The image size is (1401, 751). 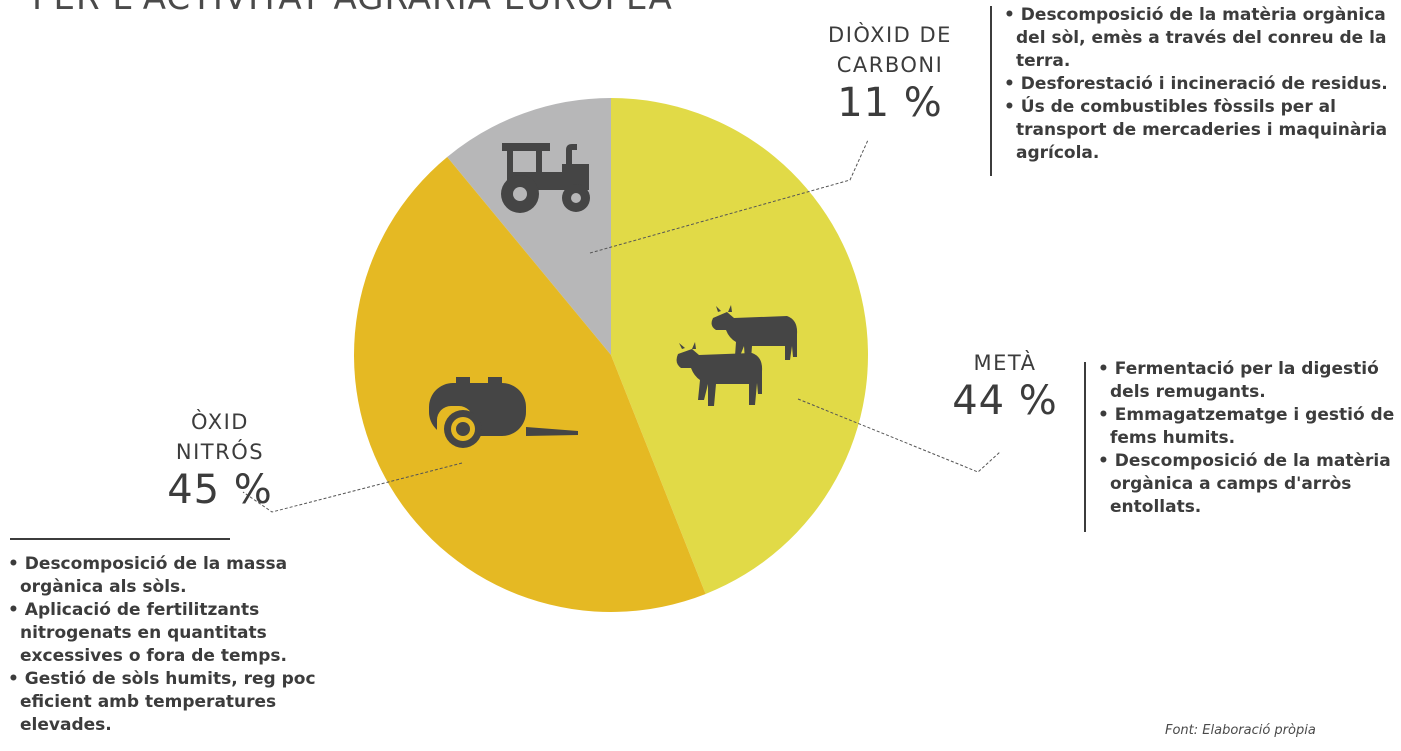 I want to click on leader-line-n2o, so click(x=352, y=487).